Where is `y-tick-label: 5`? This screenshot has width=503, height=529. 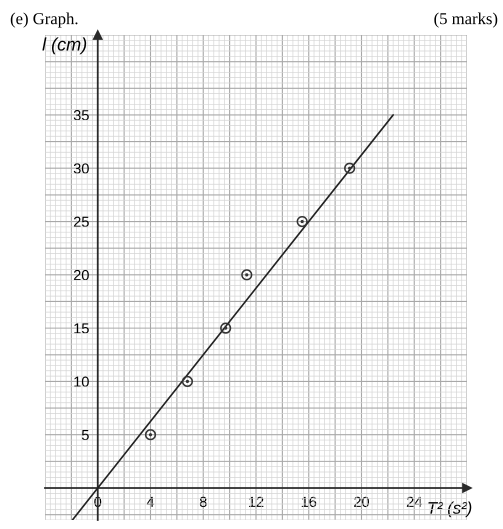
y-tick-label: 5 is located at coordinates (85, 435).